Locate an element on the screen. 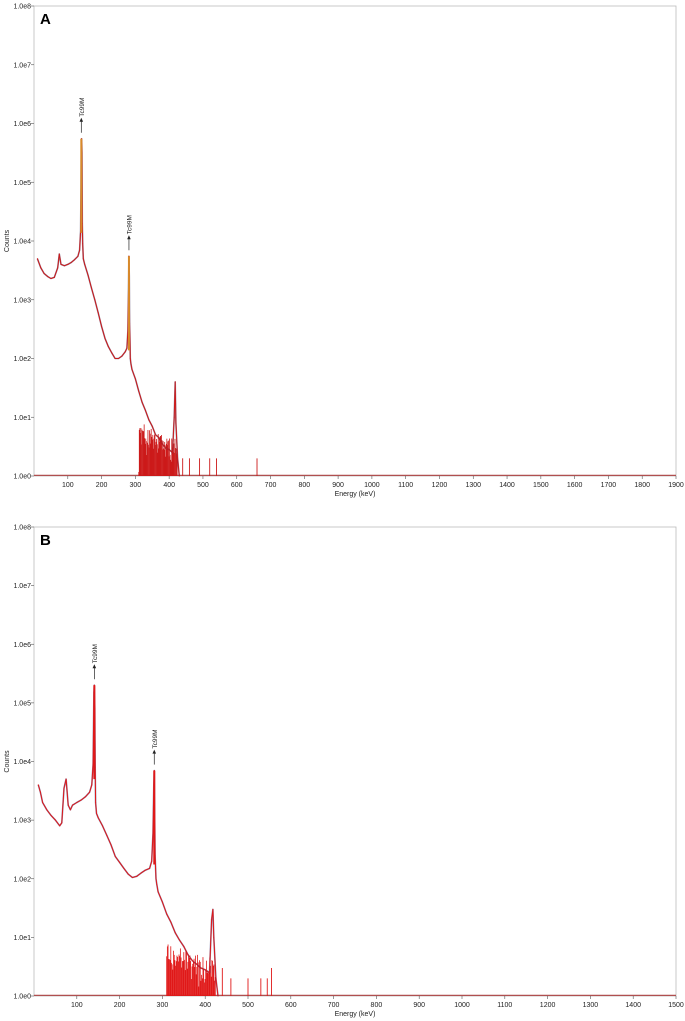 Image resolution: width=685 pixels, height=1021 pixels. y-axis-title: Counts is located at coordinates (7, 761).